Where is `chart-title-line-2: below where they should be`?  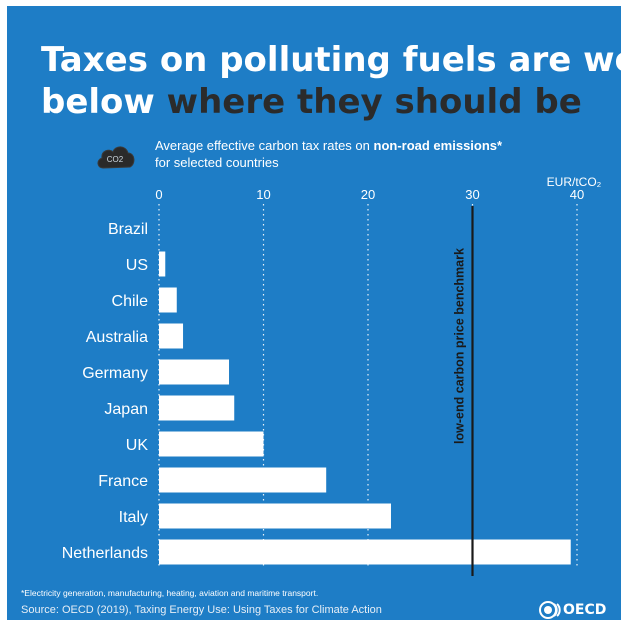
chart-title-line-2: below where they should be is located at coordinates (311, 102).